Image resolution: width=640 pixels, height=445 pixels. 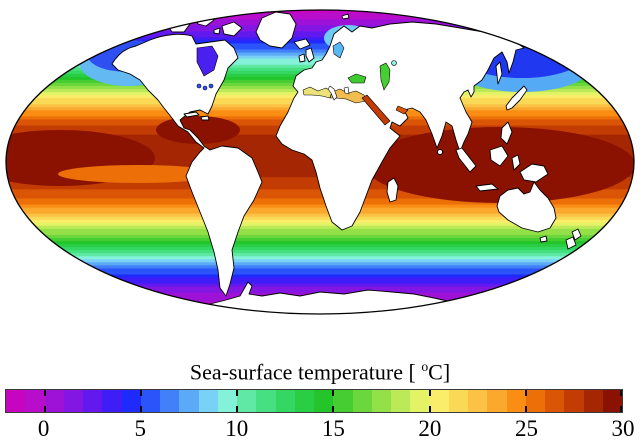 What do you see at coordinates (310, 55) in the screenshot?
I see `great-britain-island` at bounding box center [310, 55].